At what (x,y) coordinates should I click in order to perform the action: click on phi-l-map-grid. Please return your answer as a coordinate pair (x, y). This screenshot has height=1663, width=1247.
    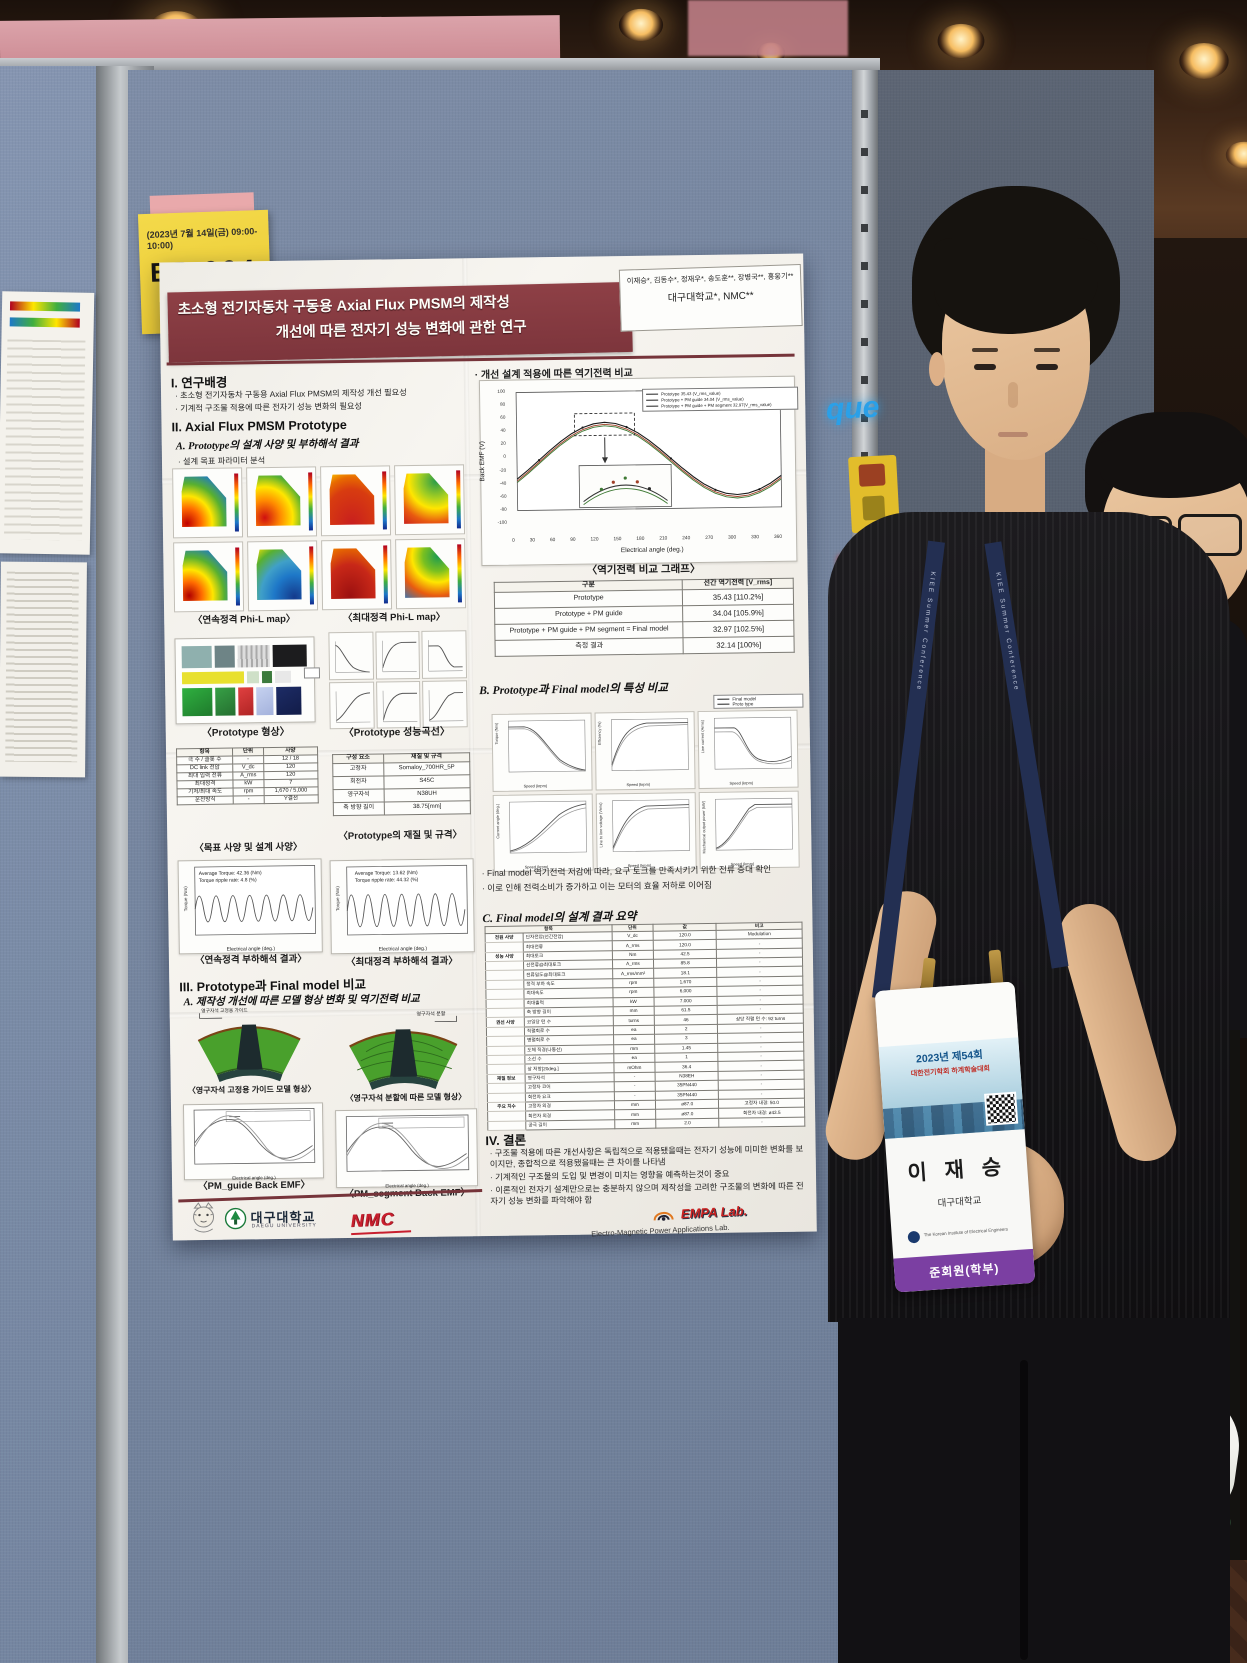
    Looking at the image, I should click on (319, 538).